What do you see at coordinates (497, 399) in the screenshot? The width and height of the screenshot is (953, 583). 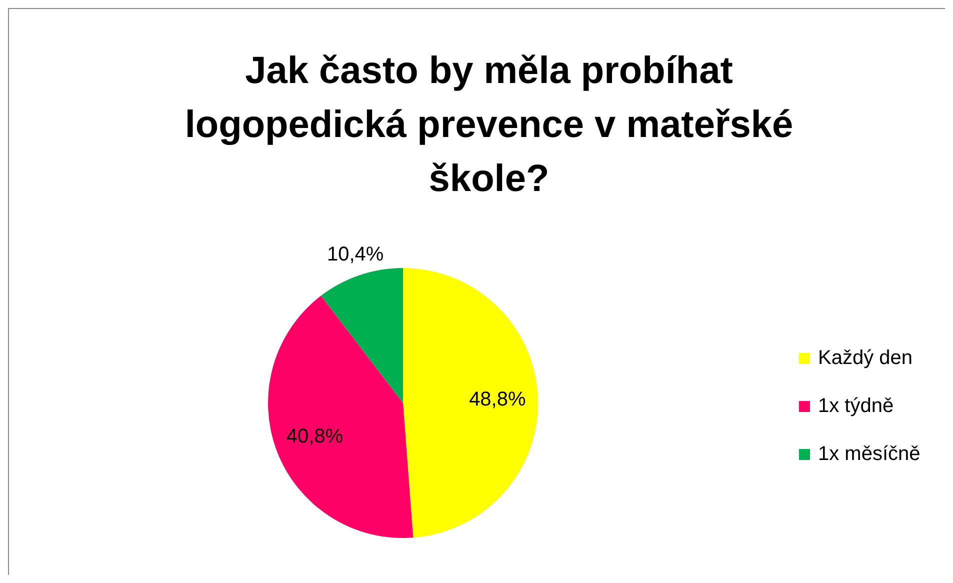 I see `data-label: 48,8%` at bounding box center [497, 399].